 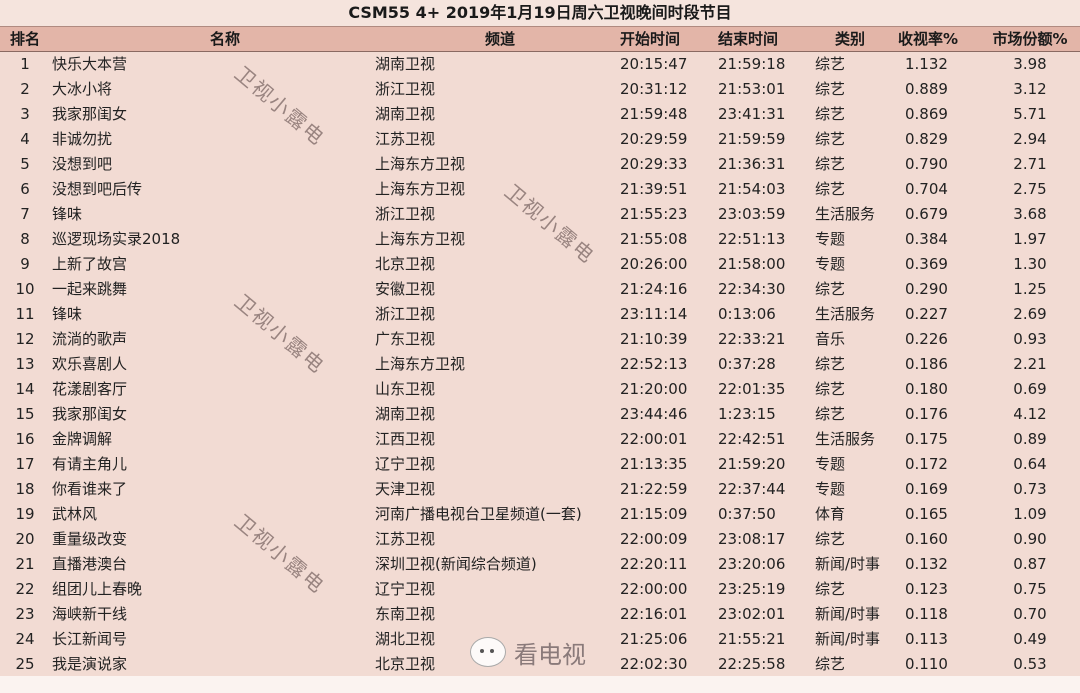 I want to click on cell-share: 3.98, so click(x=1030, y=64).